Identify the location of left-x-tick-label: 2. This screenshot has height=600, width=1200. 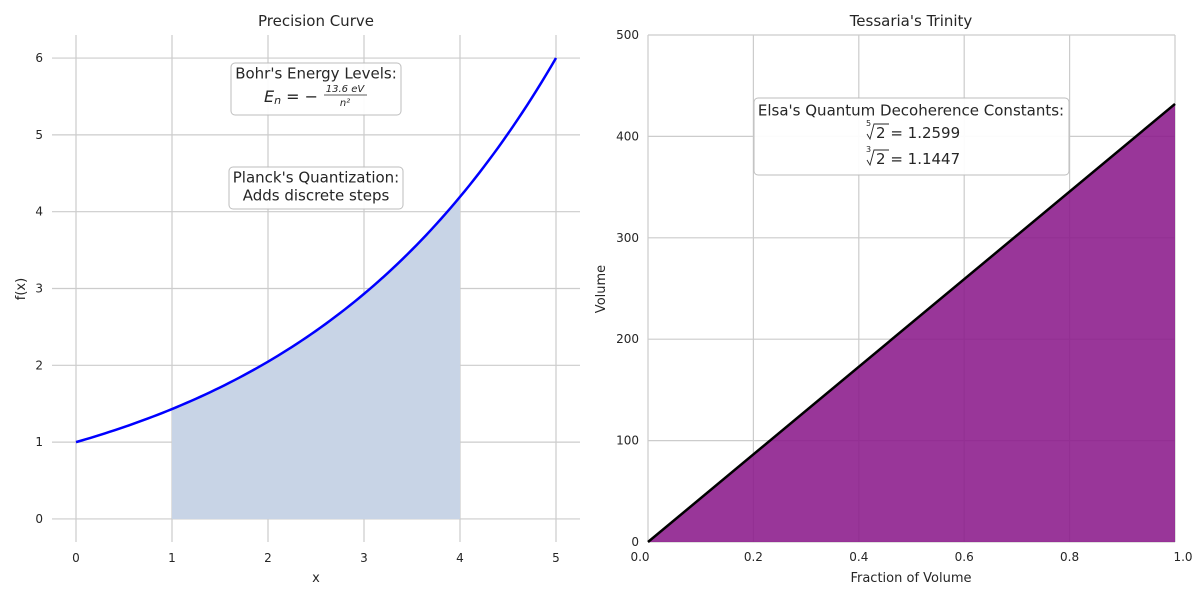
(268, 558).